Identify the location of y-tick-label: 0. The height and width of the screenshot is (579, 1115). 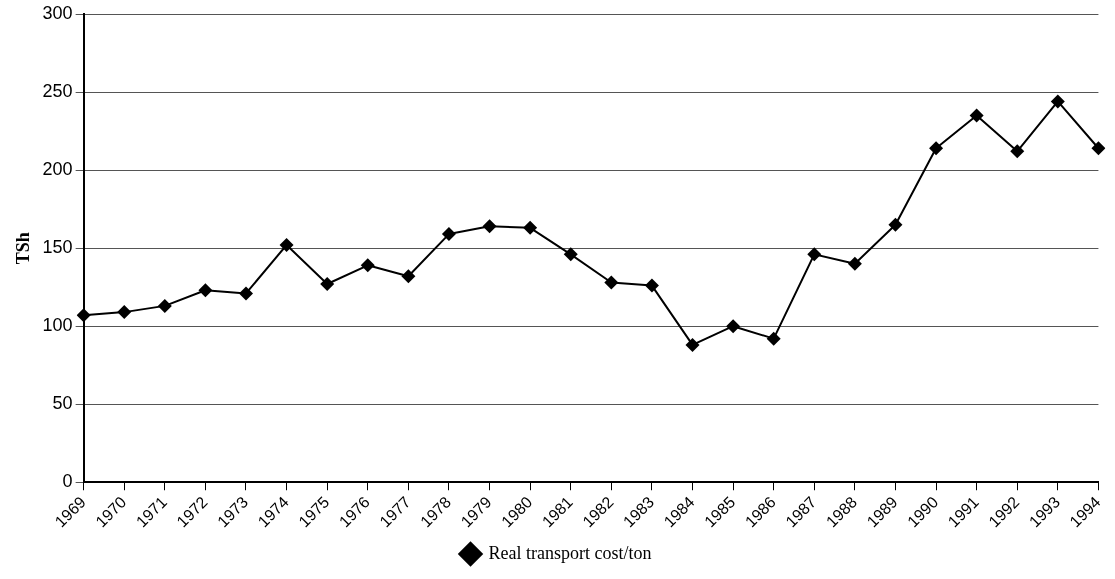
(67, 481).